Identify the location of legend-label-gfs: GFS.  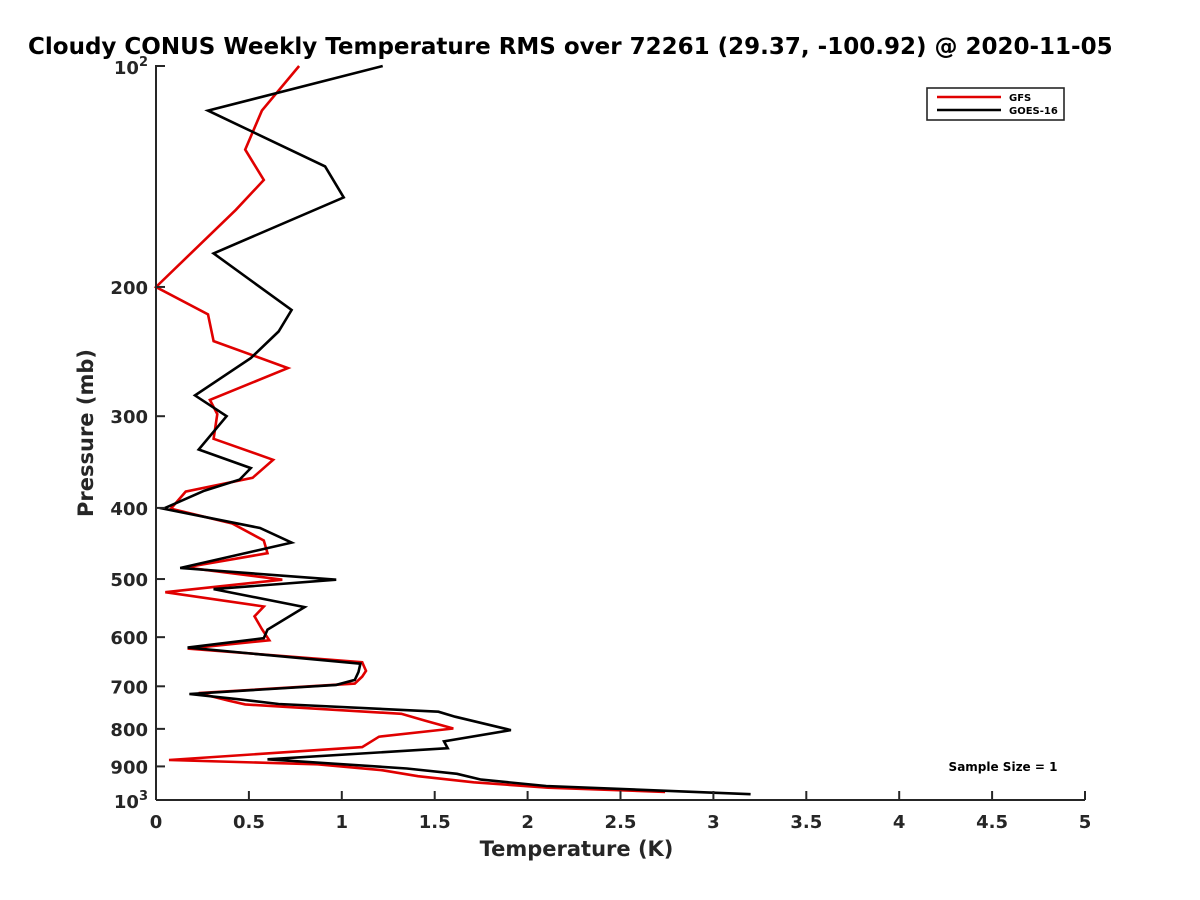
(1020, 98).